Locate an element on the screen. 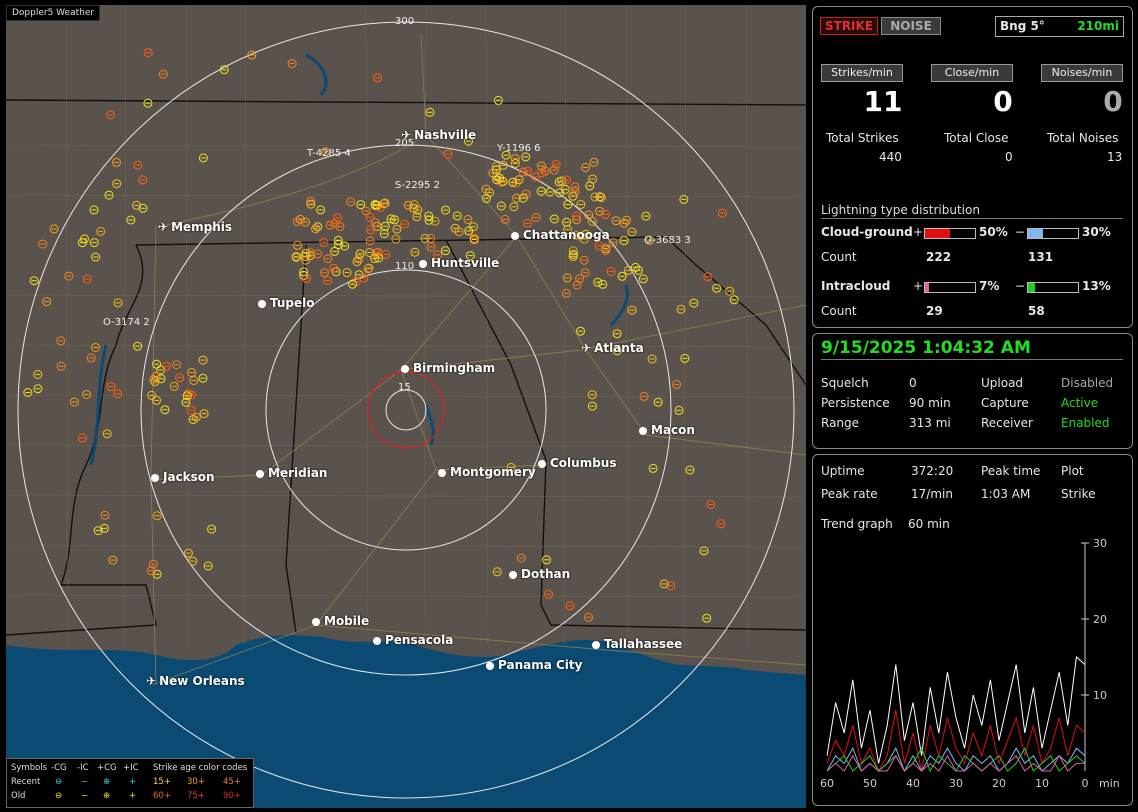  strike-button: STRIKE is located at coordinates (849, 26).